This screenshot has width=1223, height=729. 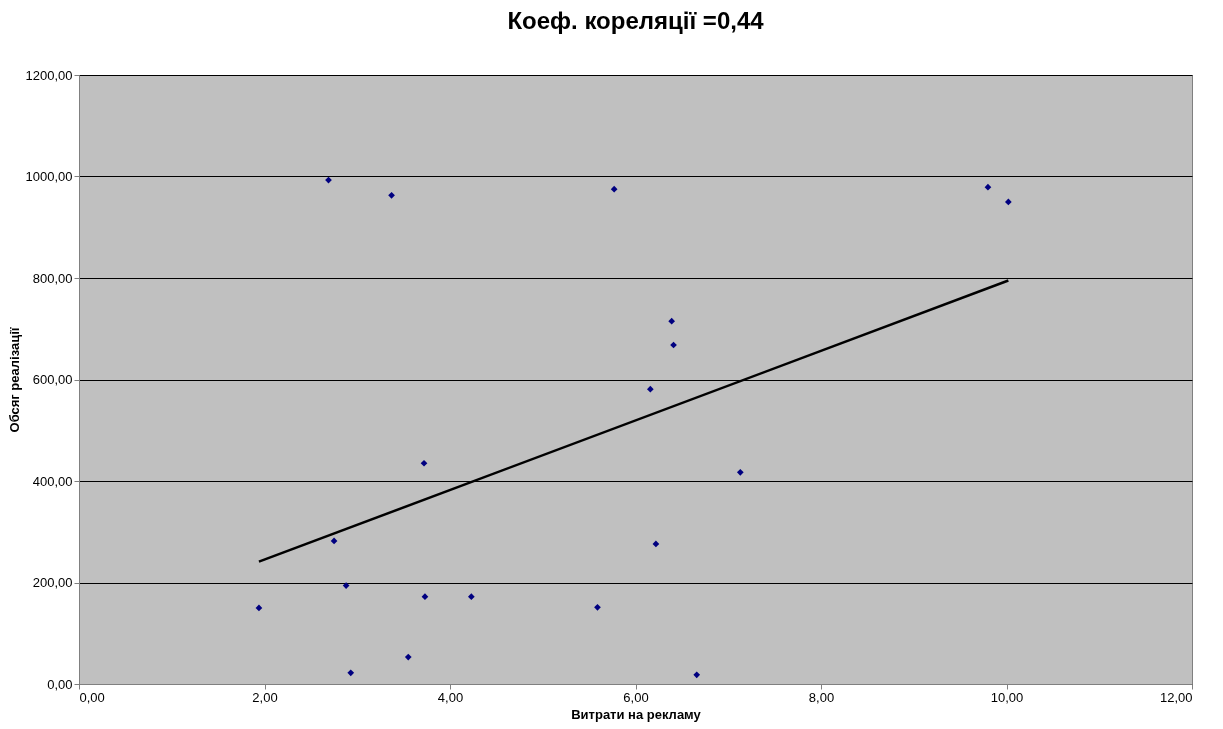 What do you see at coordinates (636, 697) in the screenshot?
I see `x-tick-label: 6,00` at bounding box center [636, 697].